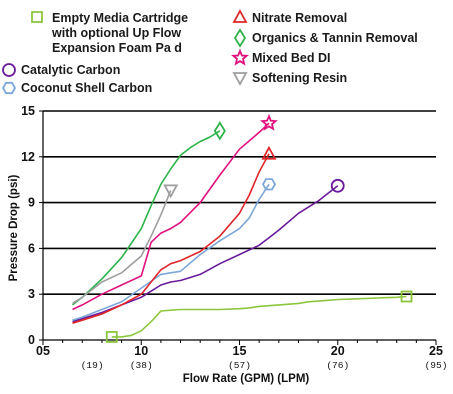 This screenshot has width=453, height=394. I want to click on x-tick-sublabel: (57), so click(239, 365).